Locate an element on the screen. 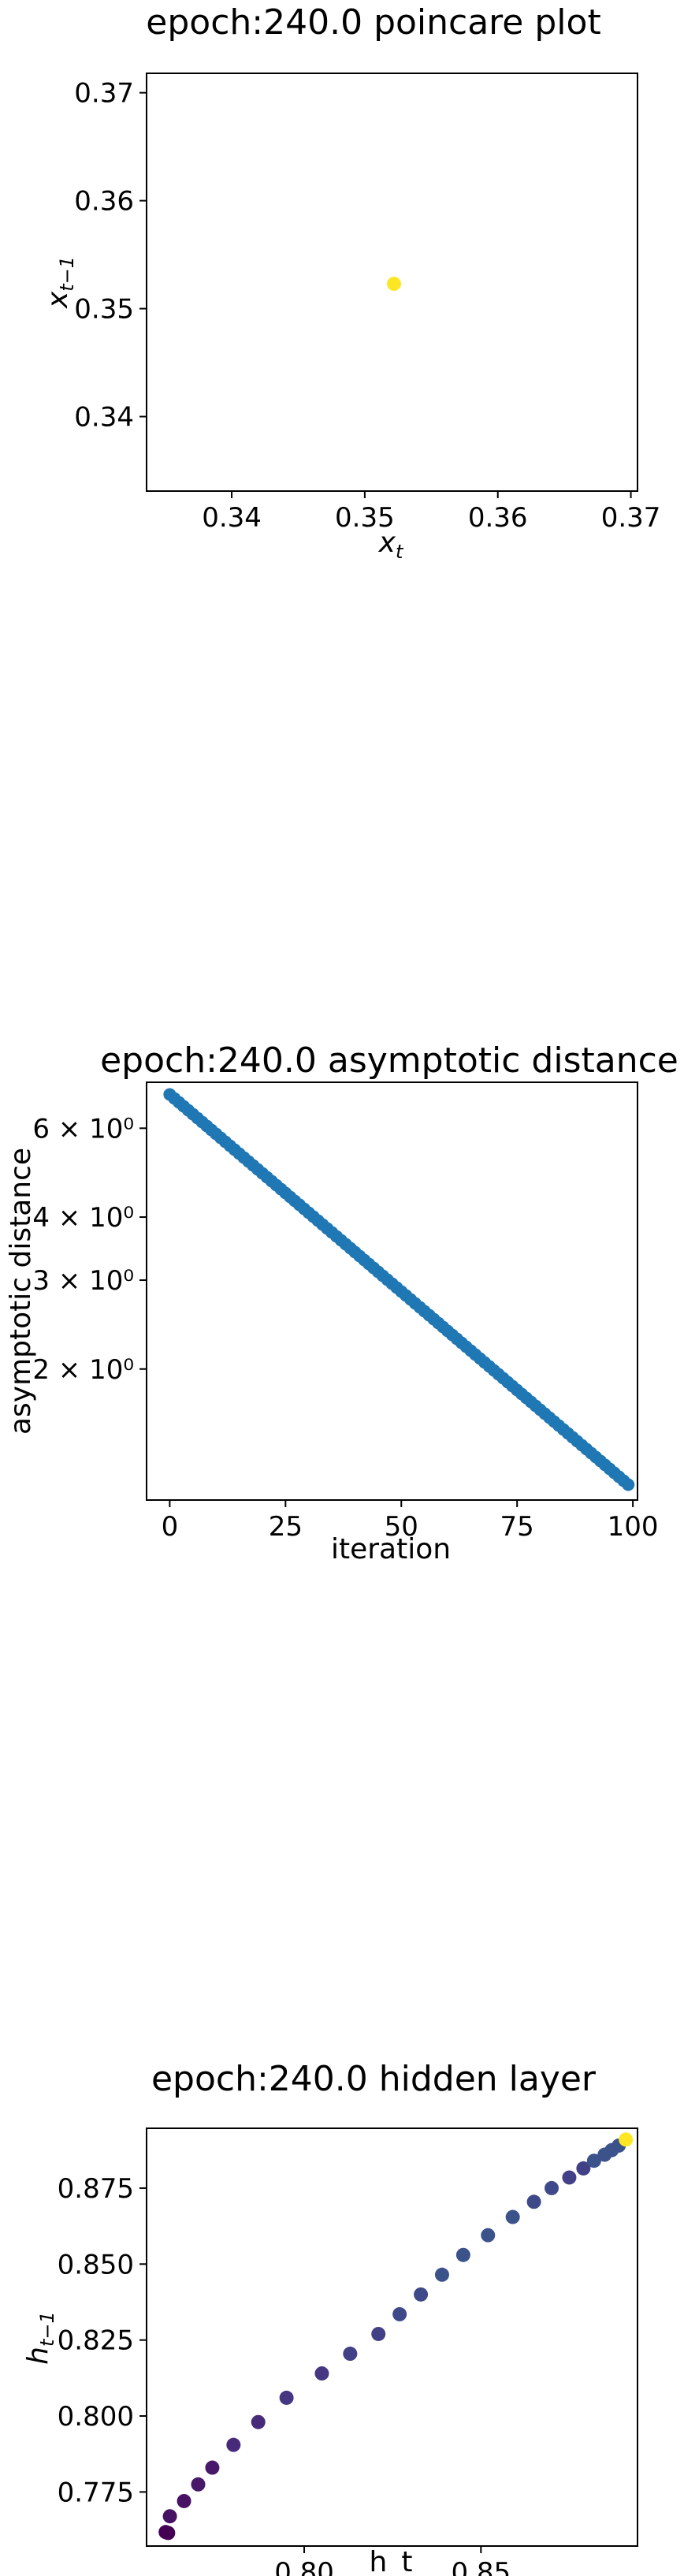 The width and height of the screenshot is (684, 2576). x-tick-label: 75 is located at coordinates (517, 1527).